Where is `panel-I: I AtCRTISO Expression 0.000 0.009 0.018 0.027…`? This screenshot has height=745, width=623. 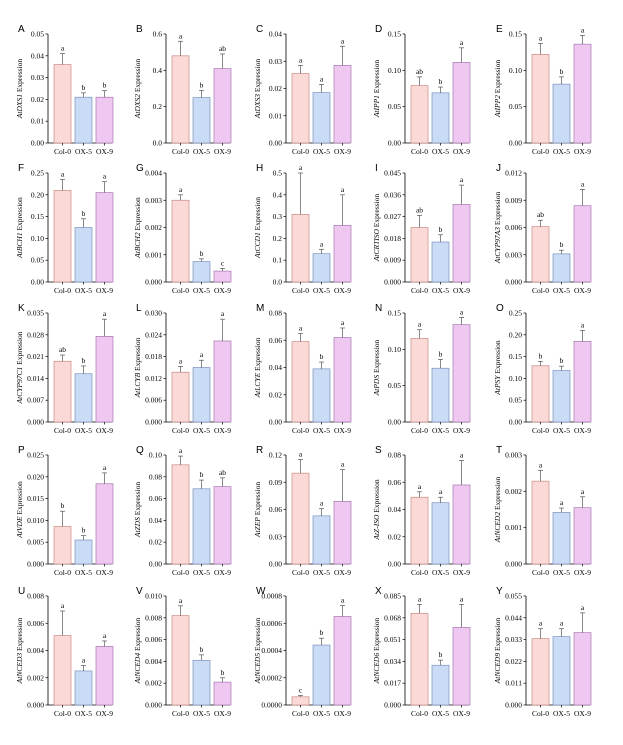
panel-I: I AtCRTISO Expression 0.000 0.009 0.018 0.027… is located at coordinates (421, 229).